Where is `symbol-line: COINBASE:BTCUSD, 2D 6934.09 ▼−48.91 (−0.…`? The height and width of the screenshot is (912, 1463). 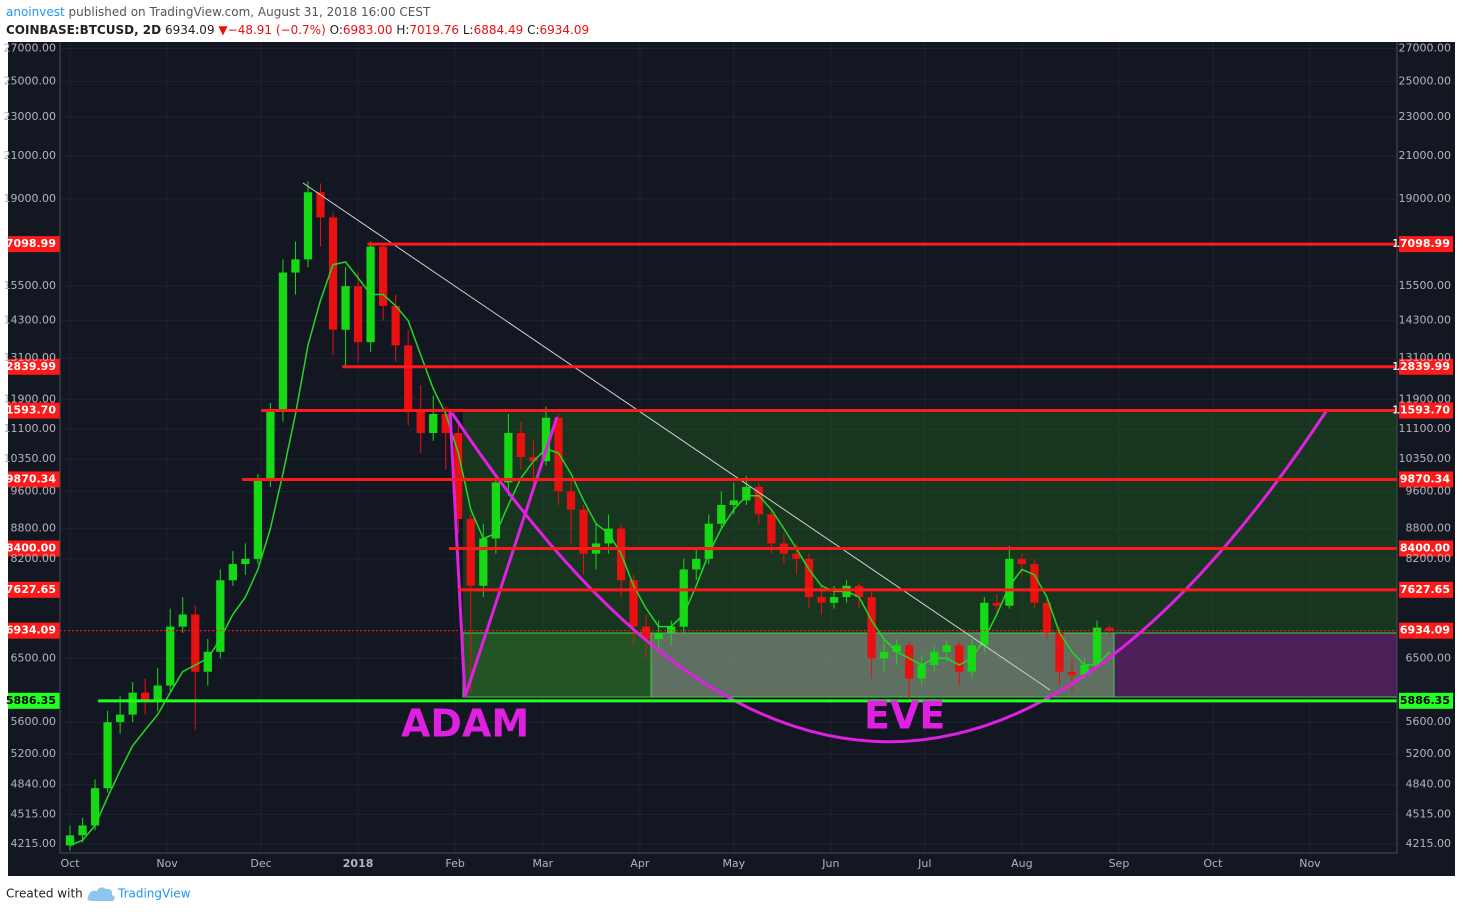
symbol-line: COINBASE:BTCUSD, 2D 6934.09 ▼−48.91 (−0.… is located at coordinates (297, 30).